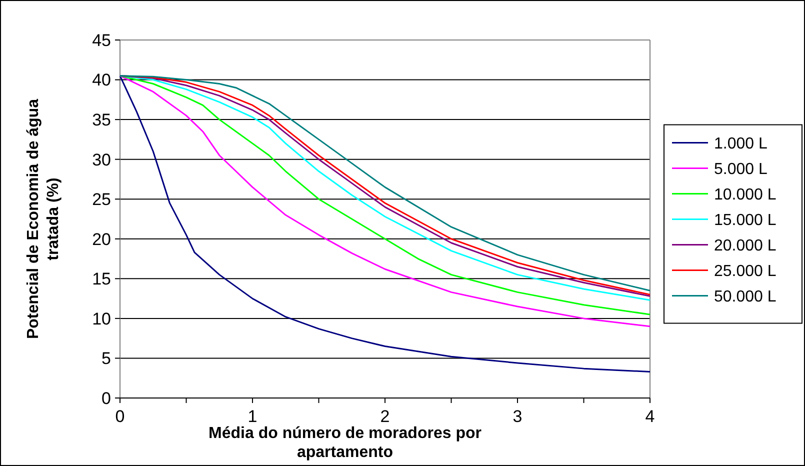 This screenshot has height=466, width=805. I want to click on y-tick-label: 10, so click(101, 318).